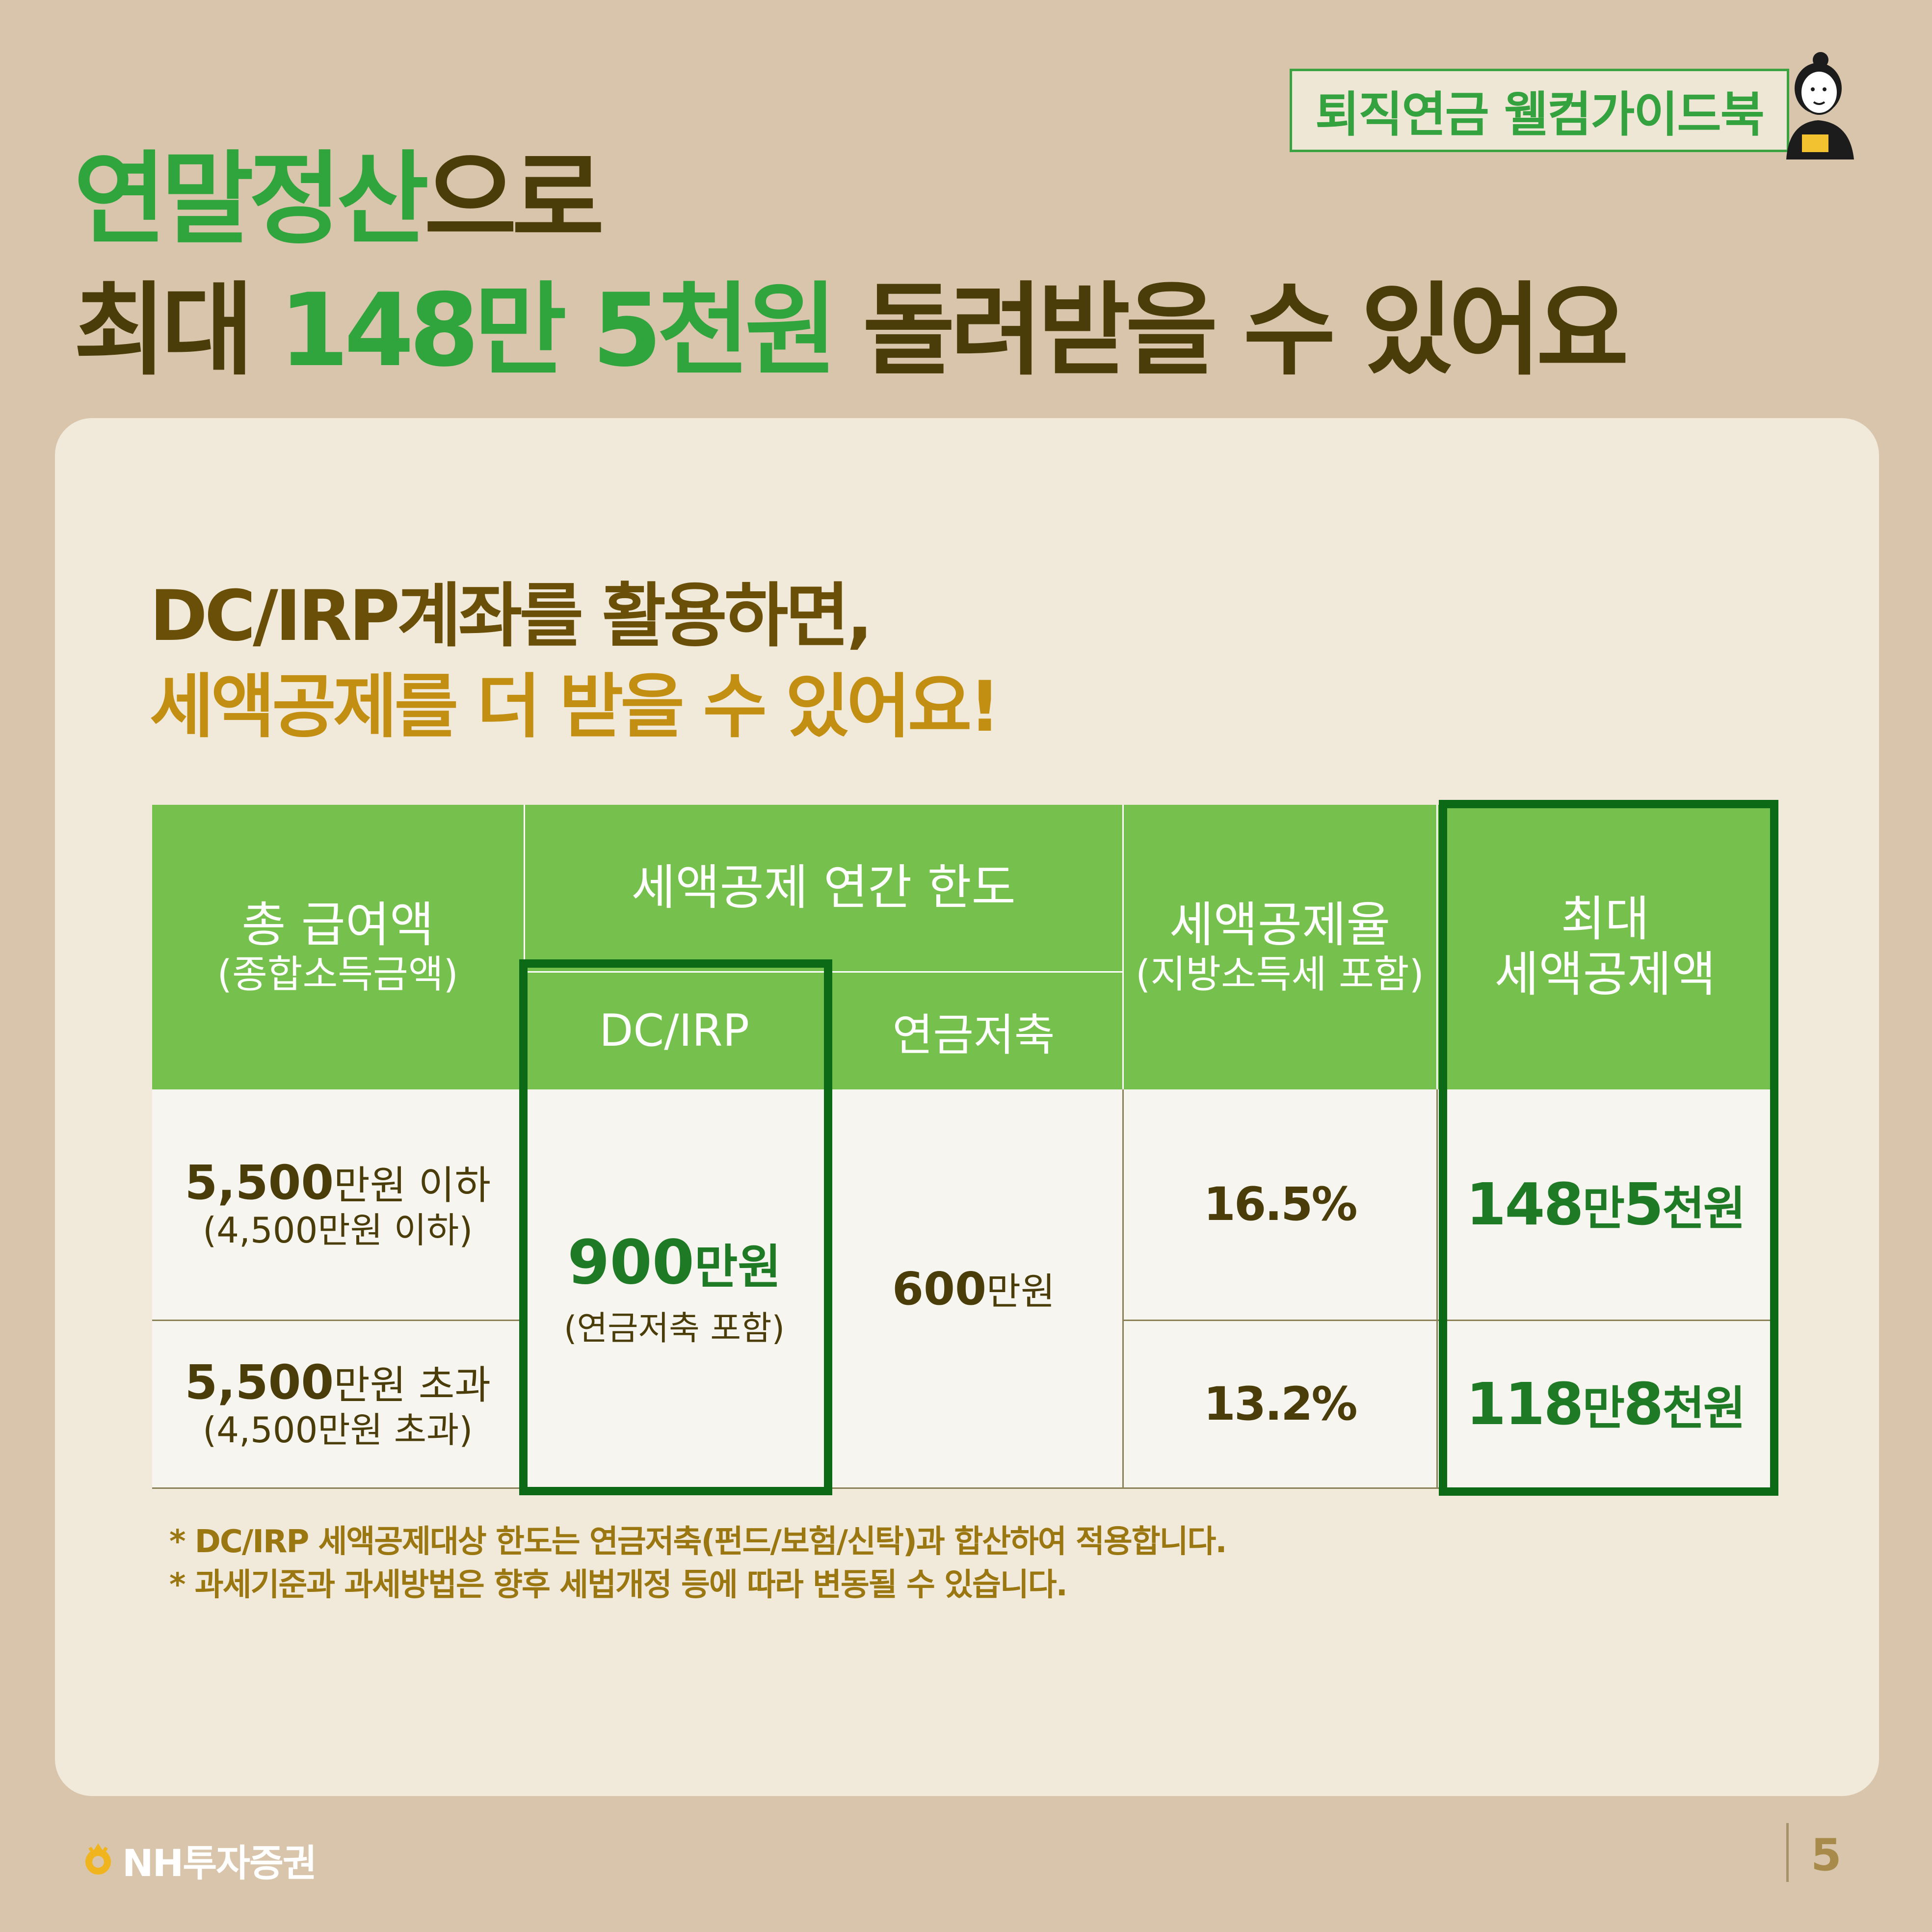 This screenshot has width=1932, height=1932. What do you see at coordinates (219, 1863) in the screenshot?
I see `brand-name: NH투자증권` at bounding box center [219, 1863].